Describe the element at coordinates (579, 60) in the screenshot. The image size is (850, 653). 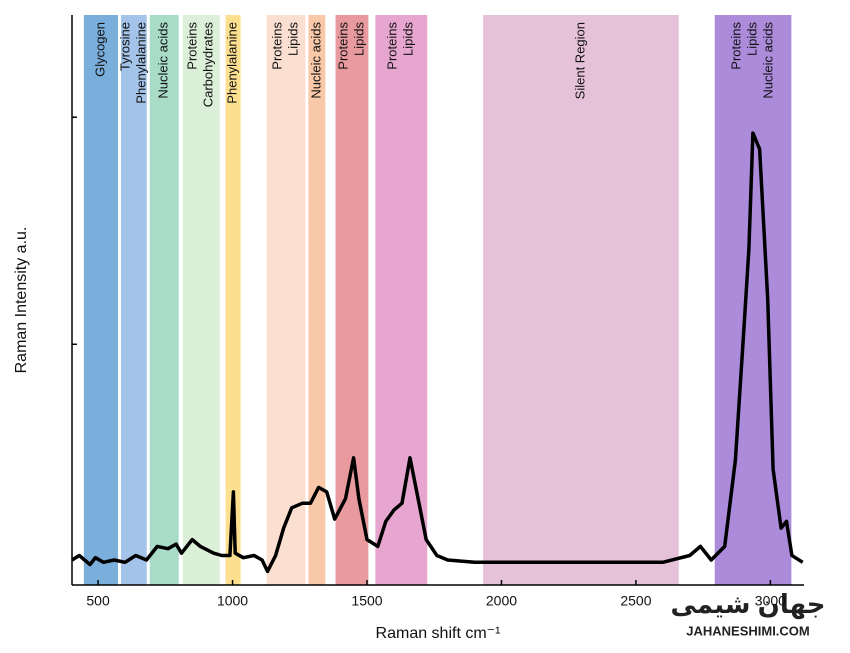
I see `region-label: Silent Region` at that location.